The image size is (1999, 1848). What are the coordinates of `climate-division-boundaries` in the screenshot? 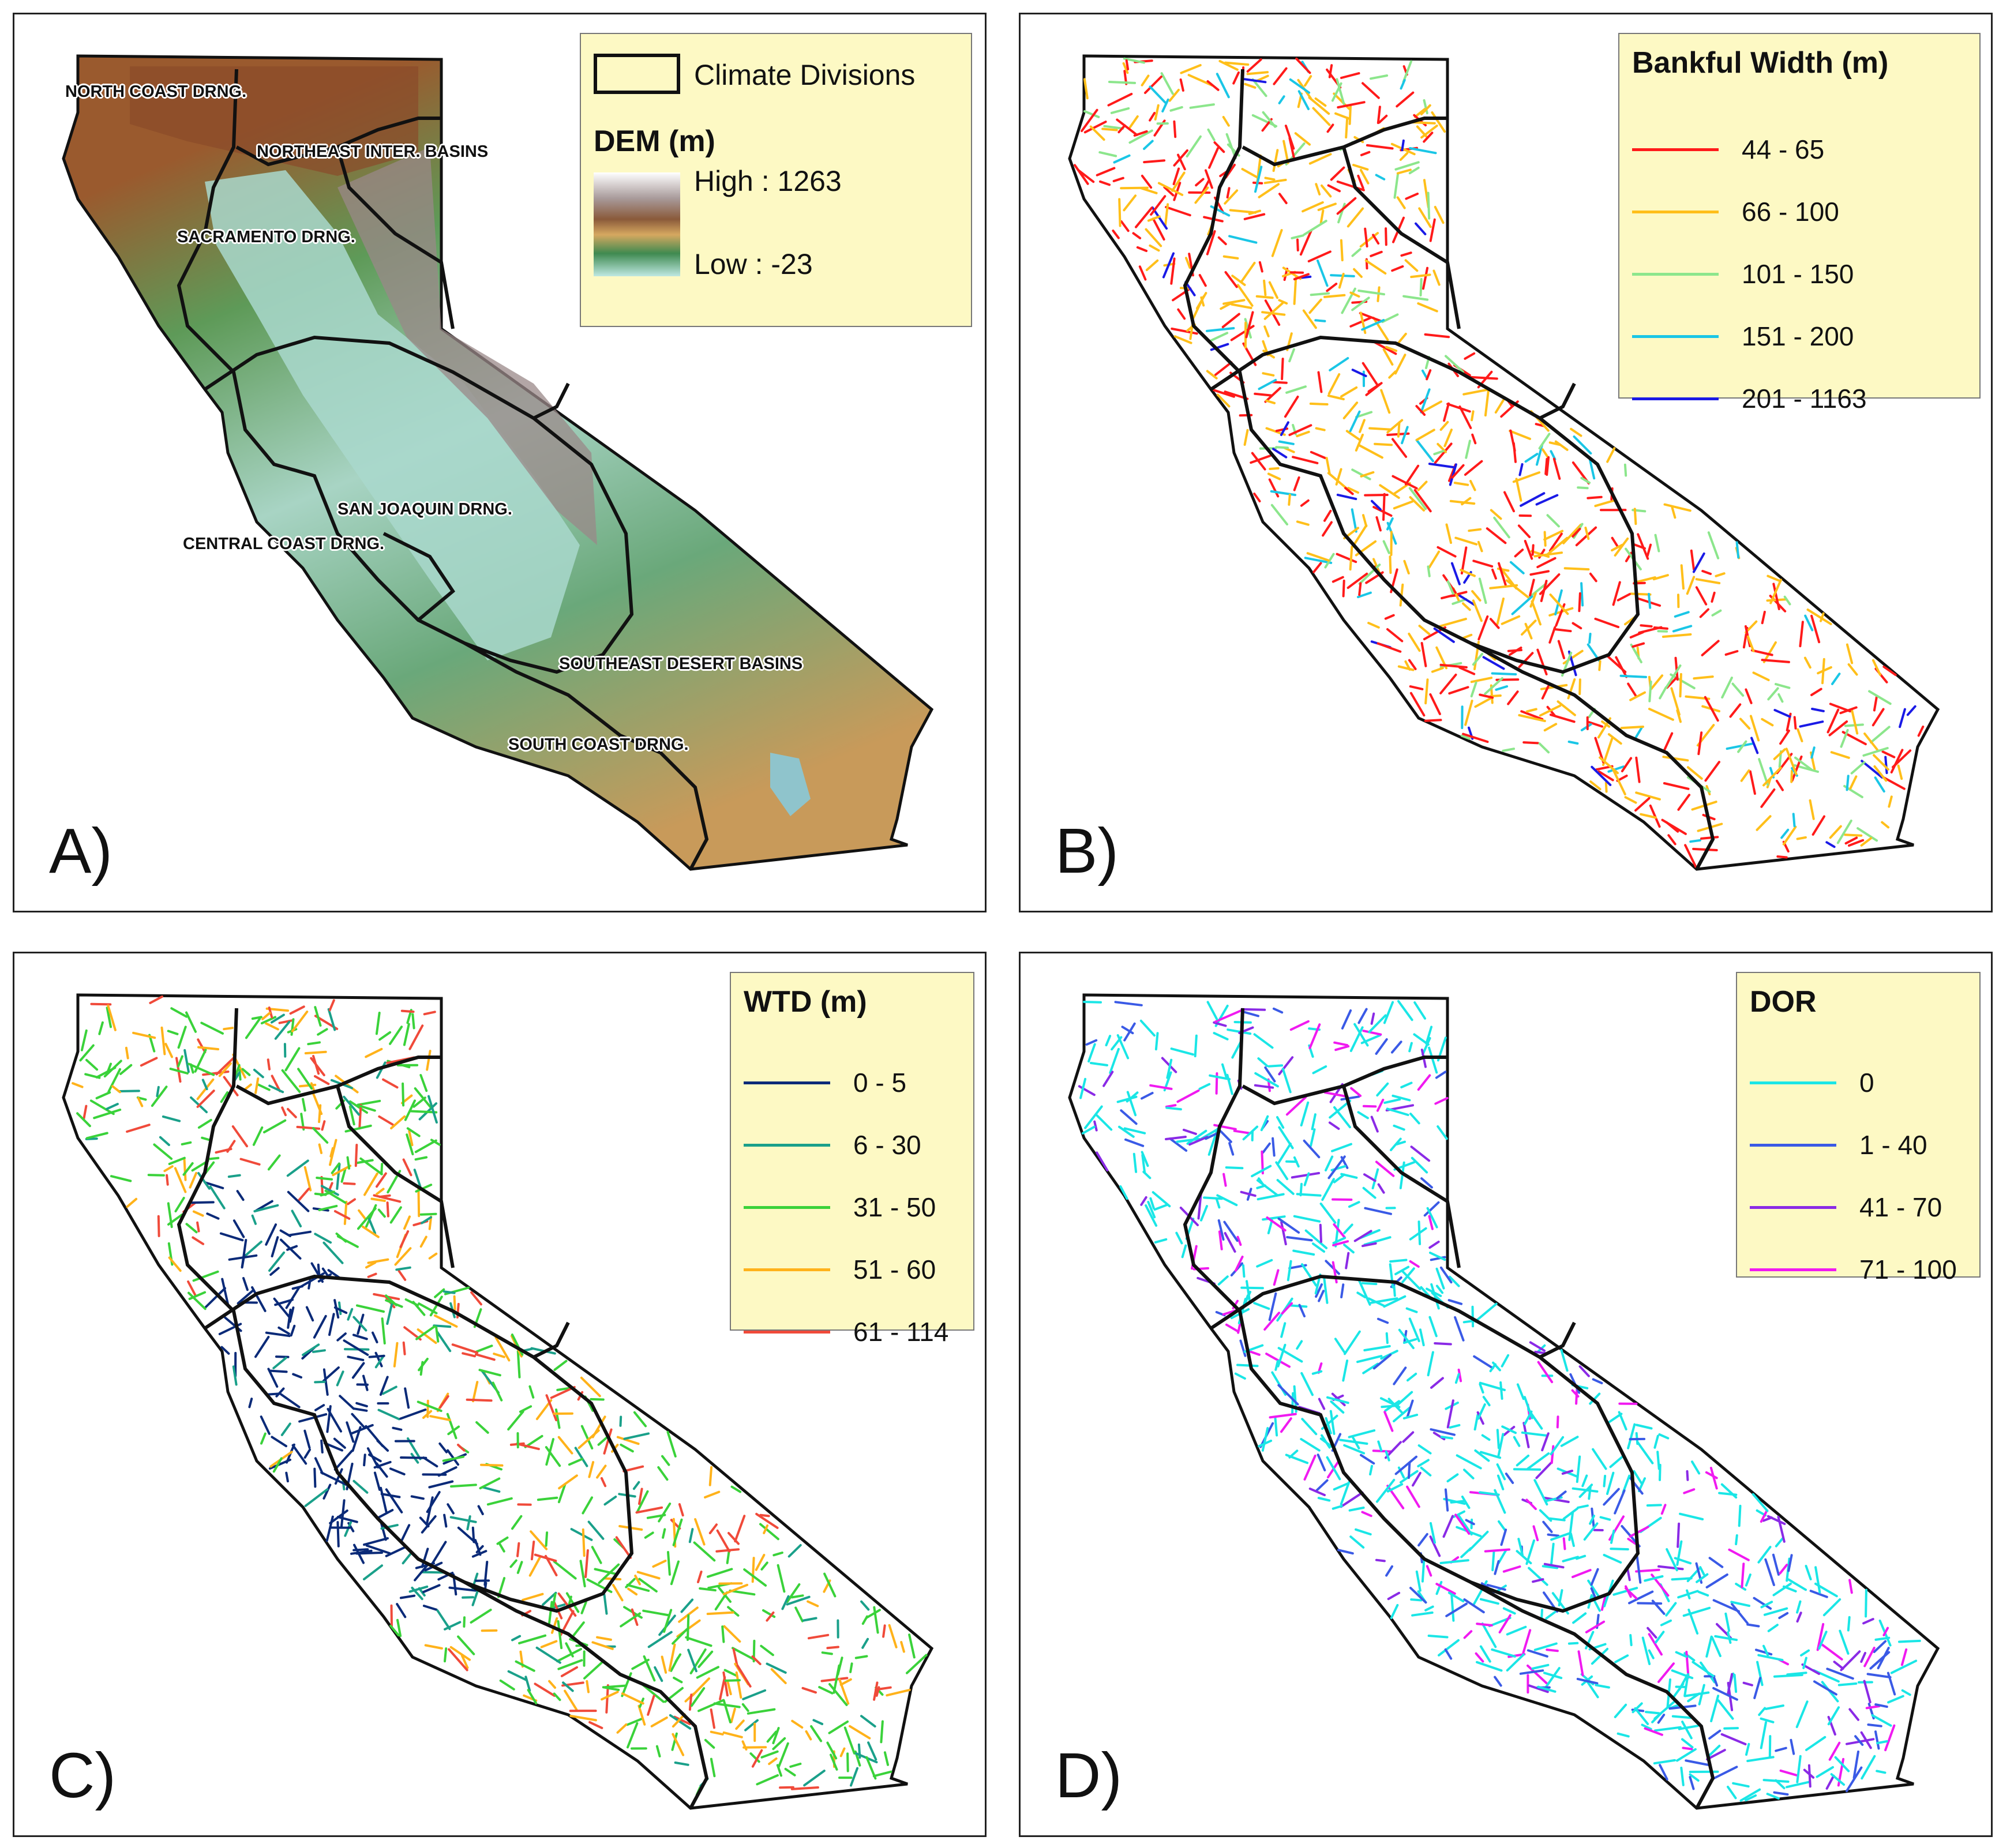 It's located at (1449, 469).